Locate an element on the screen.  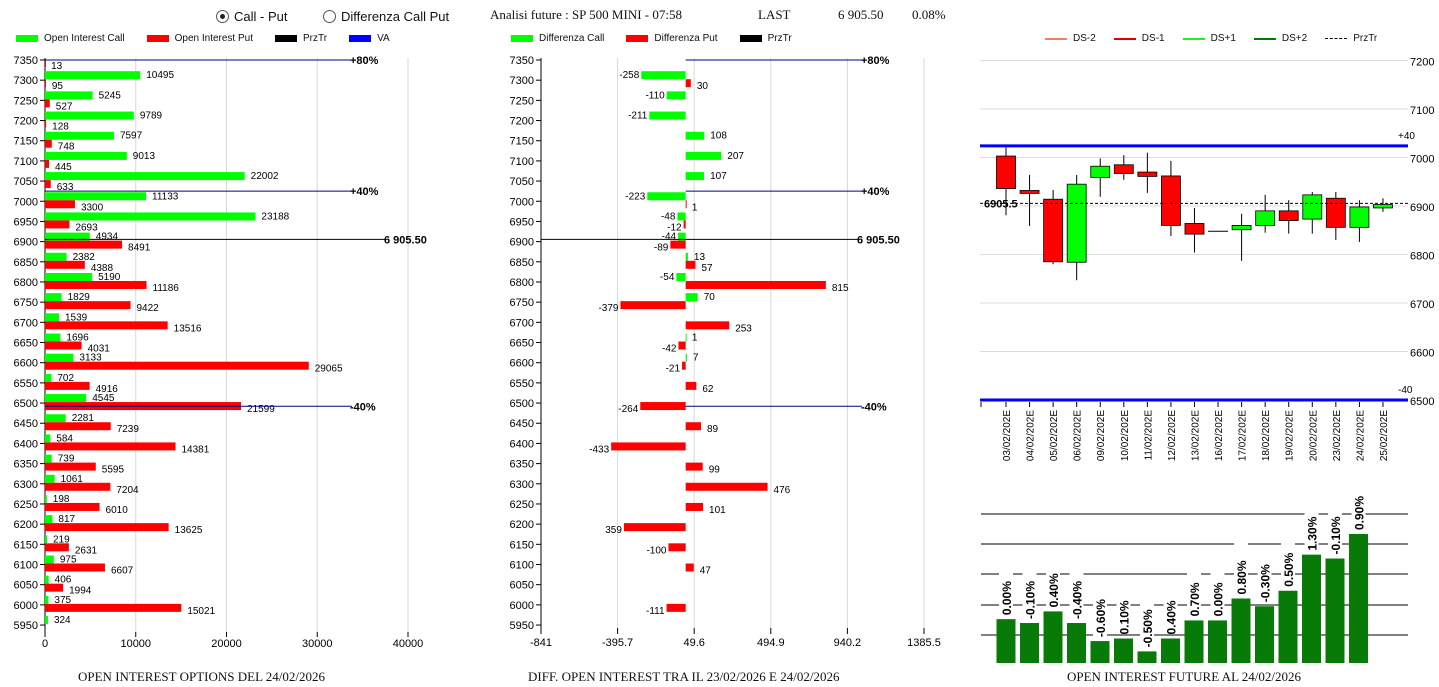
put-diff-label: 815 is located at coordinates (840, 288).